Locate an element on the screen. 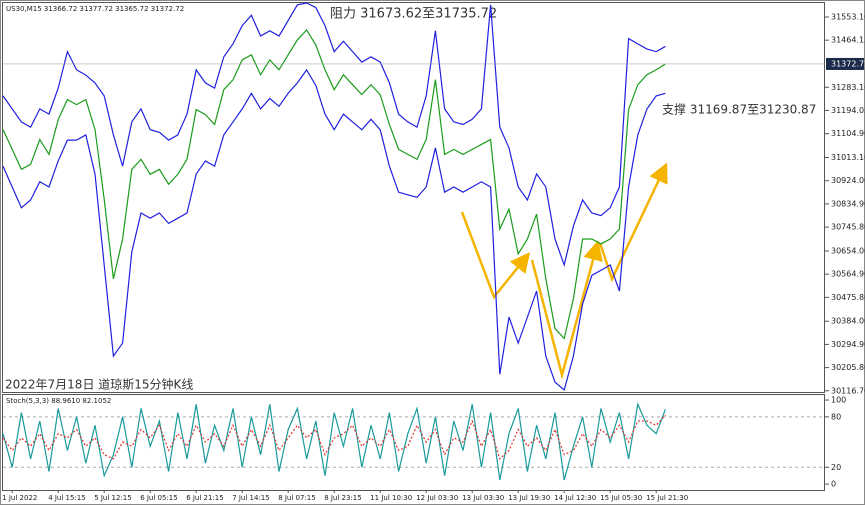  y-tick-label: 30834.90 is located at coordinates (848, 203).